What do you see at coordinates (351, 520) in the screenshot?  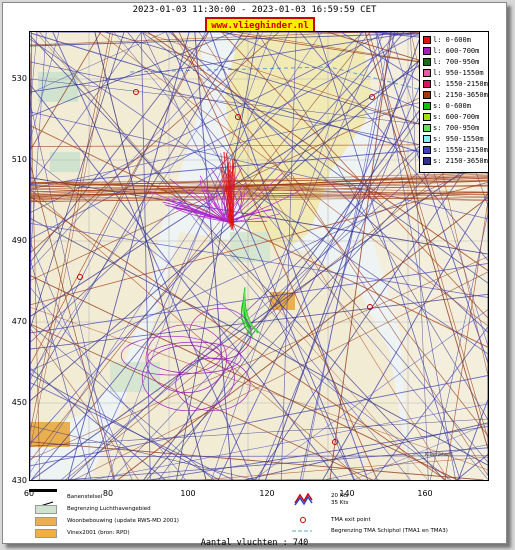 I see `tma-exit-label: TMA exit point` at bounding box center [351, 520].